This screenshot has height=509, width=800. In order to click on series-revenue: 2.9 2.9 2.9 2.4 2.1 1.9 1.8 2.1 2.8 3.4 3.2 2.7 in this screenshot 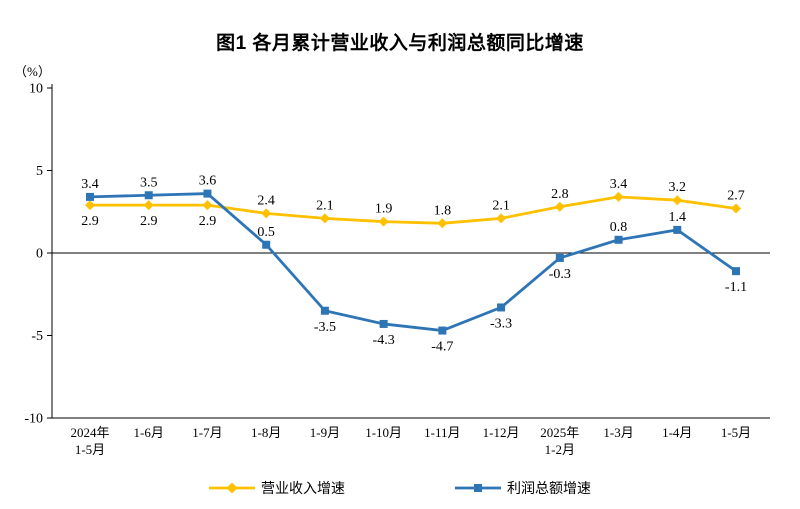, I will do `click(413, 203)`.